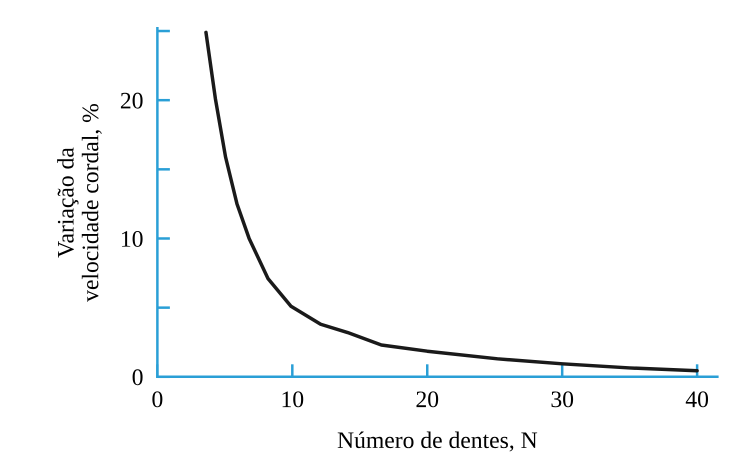 The image size is (732, 471). Describe the element at coordinates (132, 238) in the screenshot. I see `y-tick-label: 10` at that location.